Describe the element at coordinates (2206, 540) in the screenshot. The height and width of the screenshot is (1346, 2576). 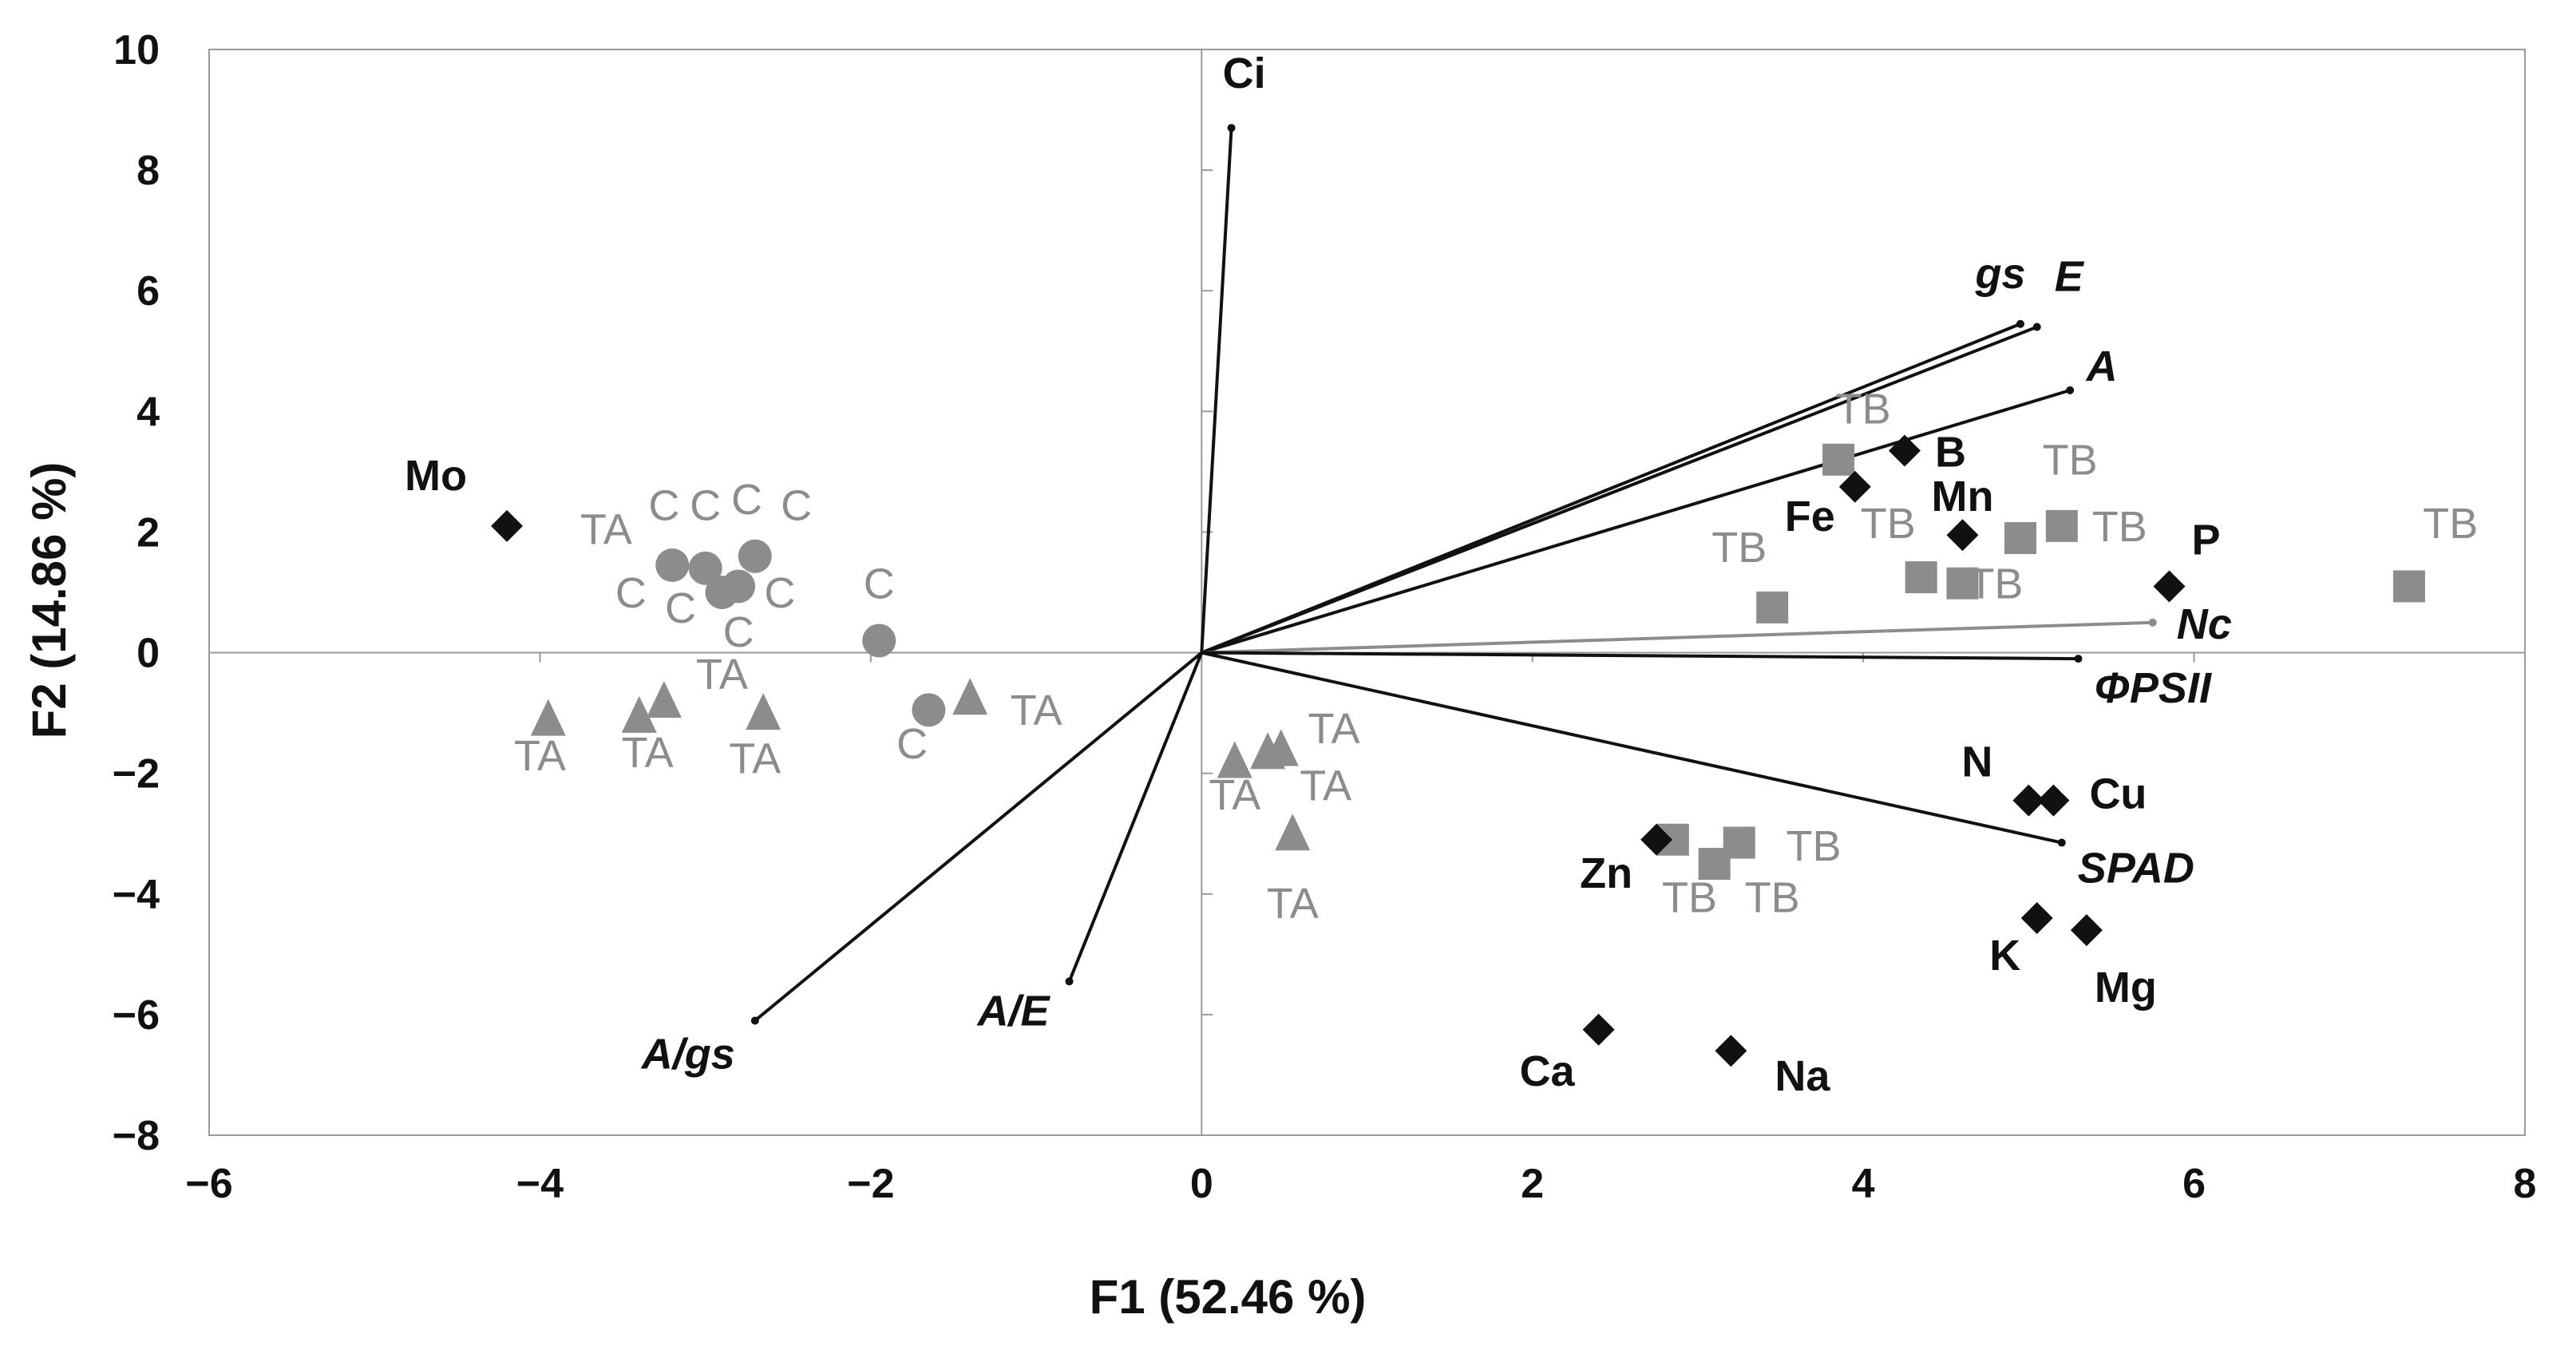
I see `element-label-p: P` at that location.